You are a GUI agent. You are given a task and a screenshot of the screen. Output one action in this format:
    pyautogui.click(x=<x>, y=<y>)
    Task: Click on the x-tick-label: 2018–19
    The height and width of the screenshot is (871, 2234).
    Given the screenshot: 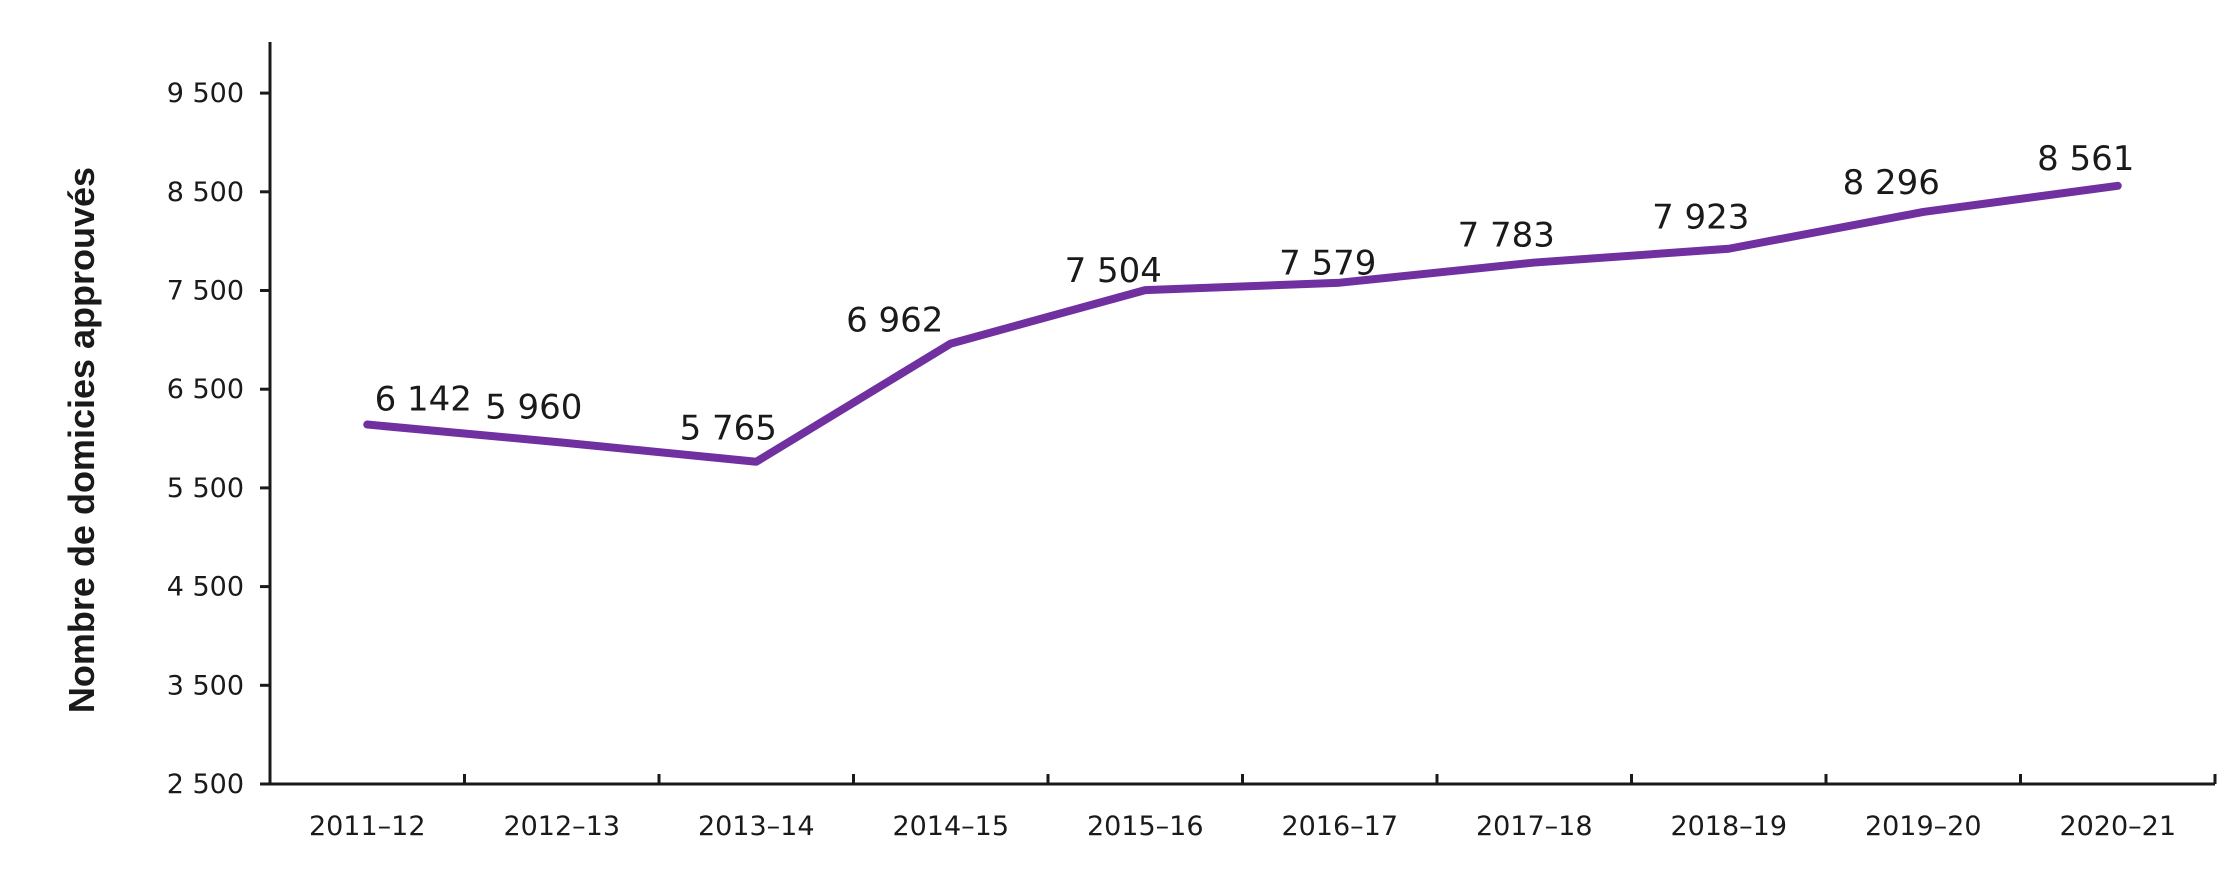 What is the action you would take?
    pyautogui.click(x=1728, y=826)
    